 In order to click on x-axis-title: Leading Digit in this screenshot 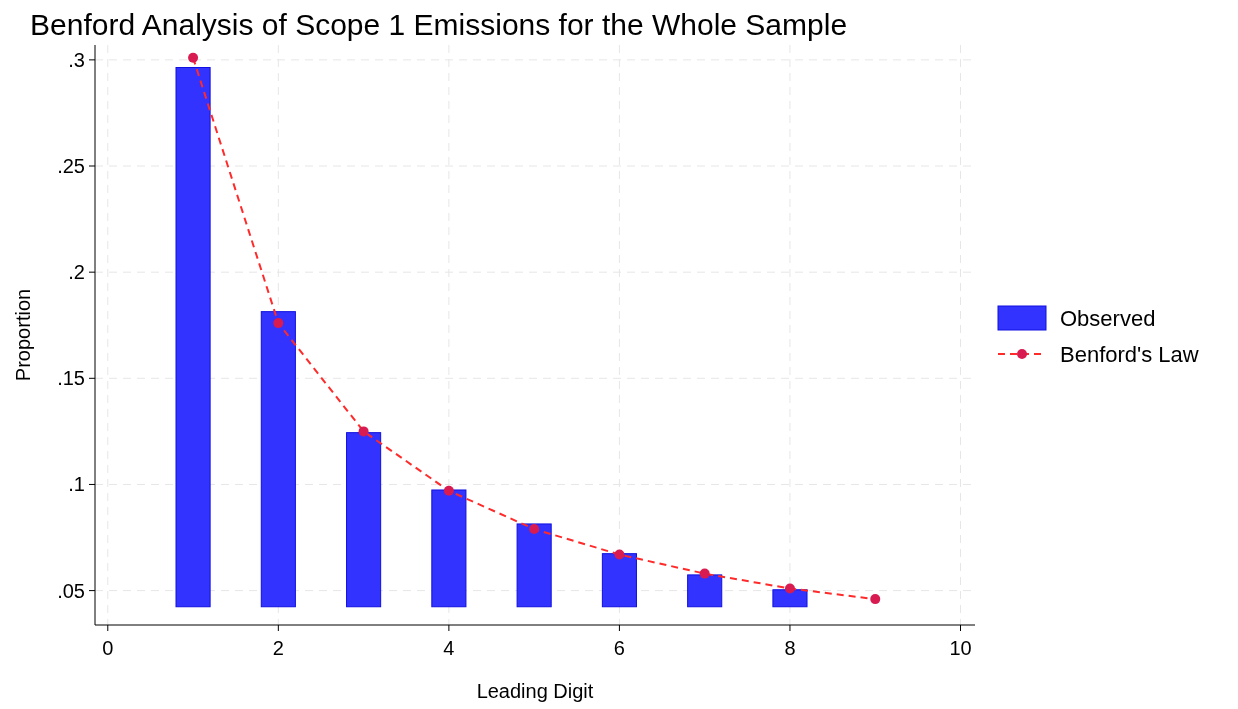, I will do `click(535, 691)`.